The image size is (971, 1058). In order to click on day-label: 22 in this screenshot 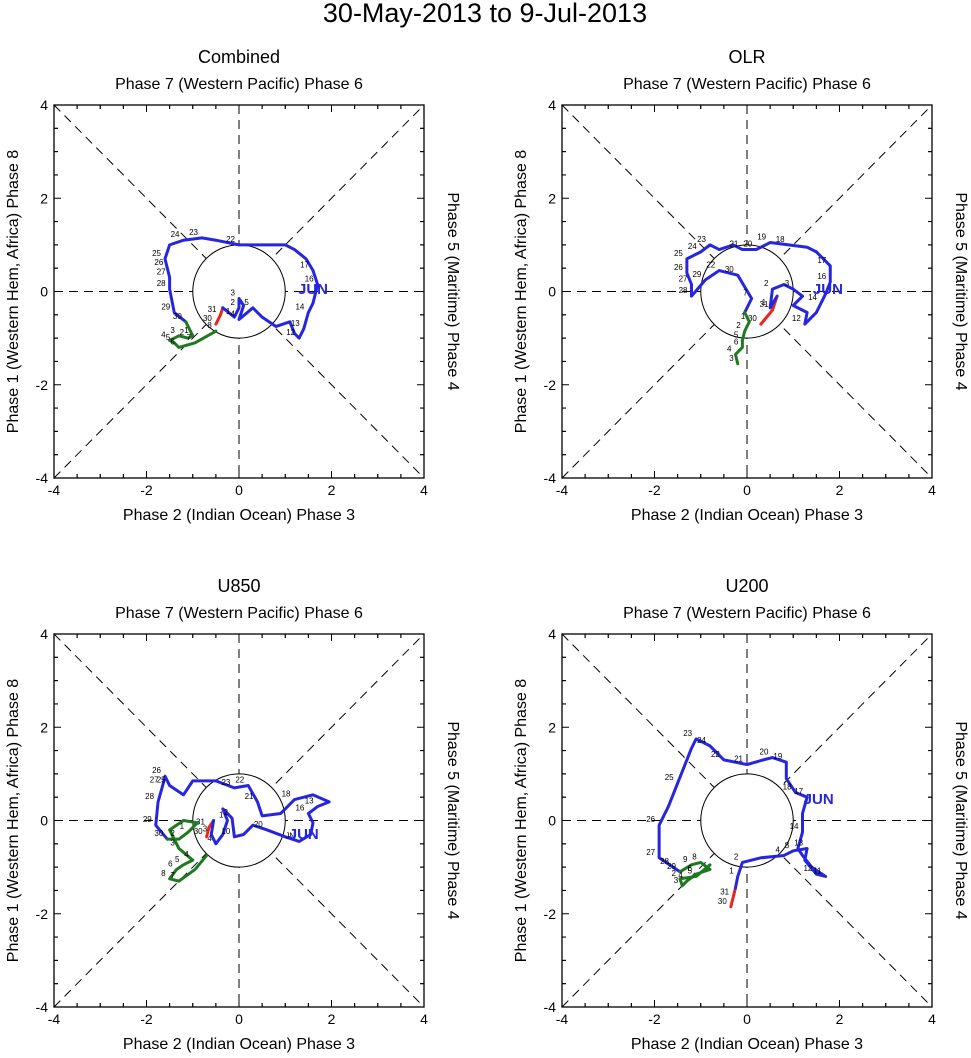, I will do `click(710, 265)`.